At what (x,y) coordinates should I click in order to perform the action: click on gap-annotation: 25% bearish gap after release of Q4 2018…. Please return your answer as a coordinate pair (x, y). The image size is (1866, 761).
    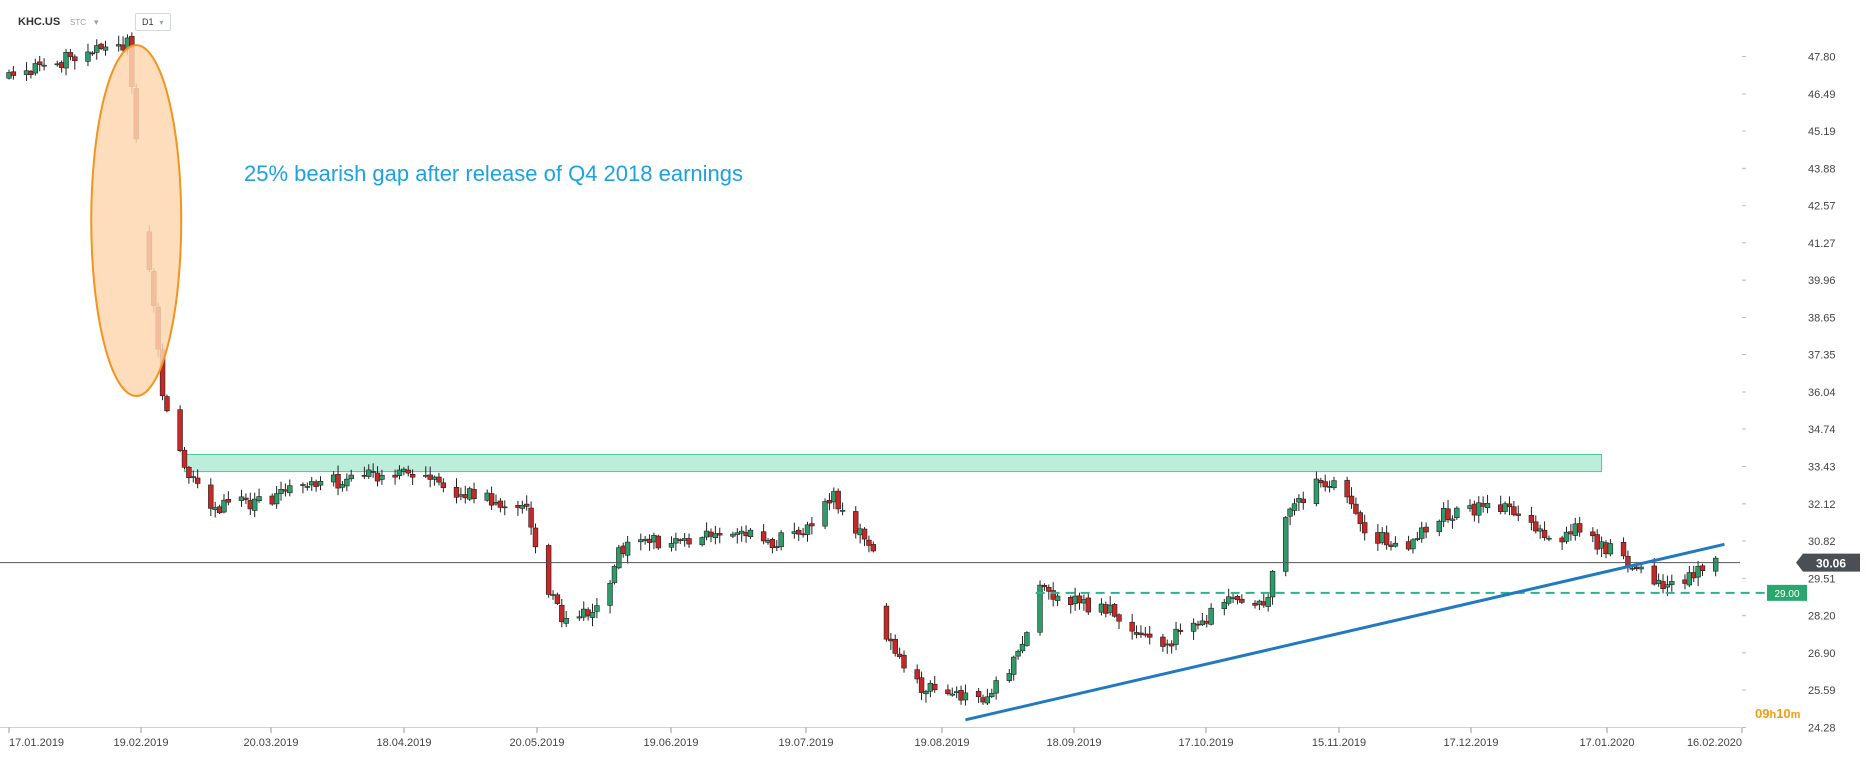
    Looking at the image, I should click on (493, 173).